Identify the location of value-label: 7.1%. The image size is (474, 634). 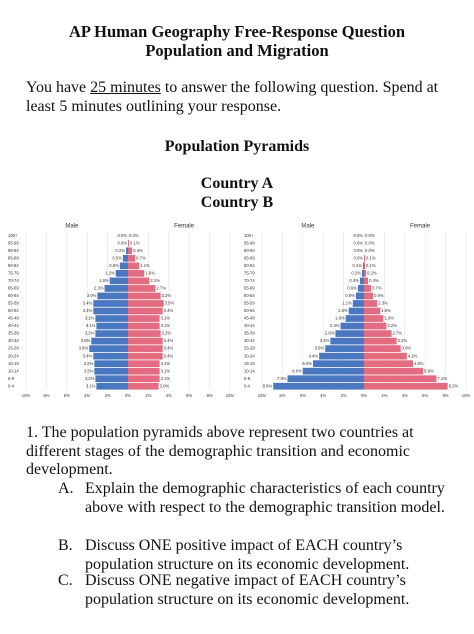
(442, 378).